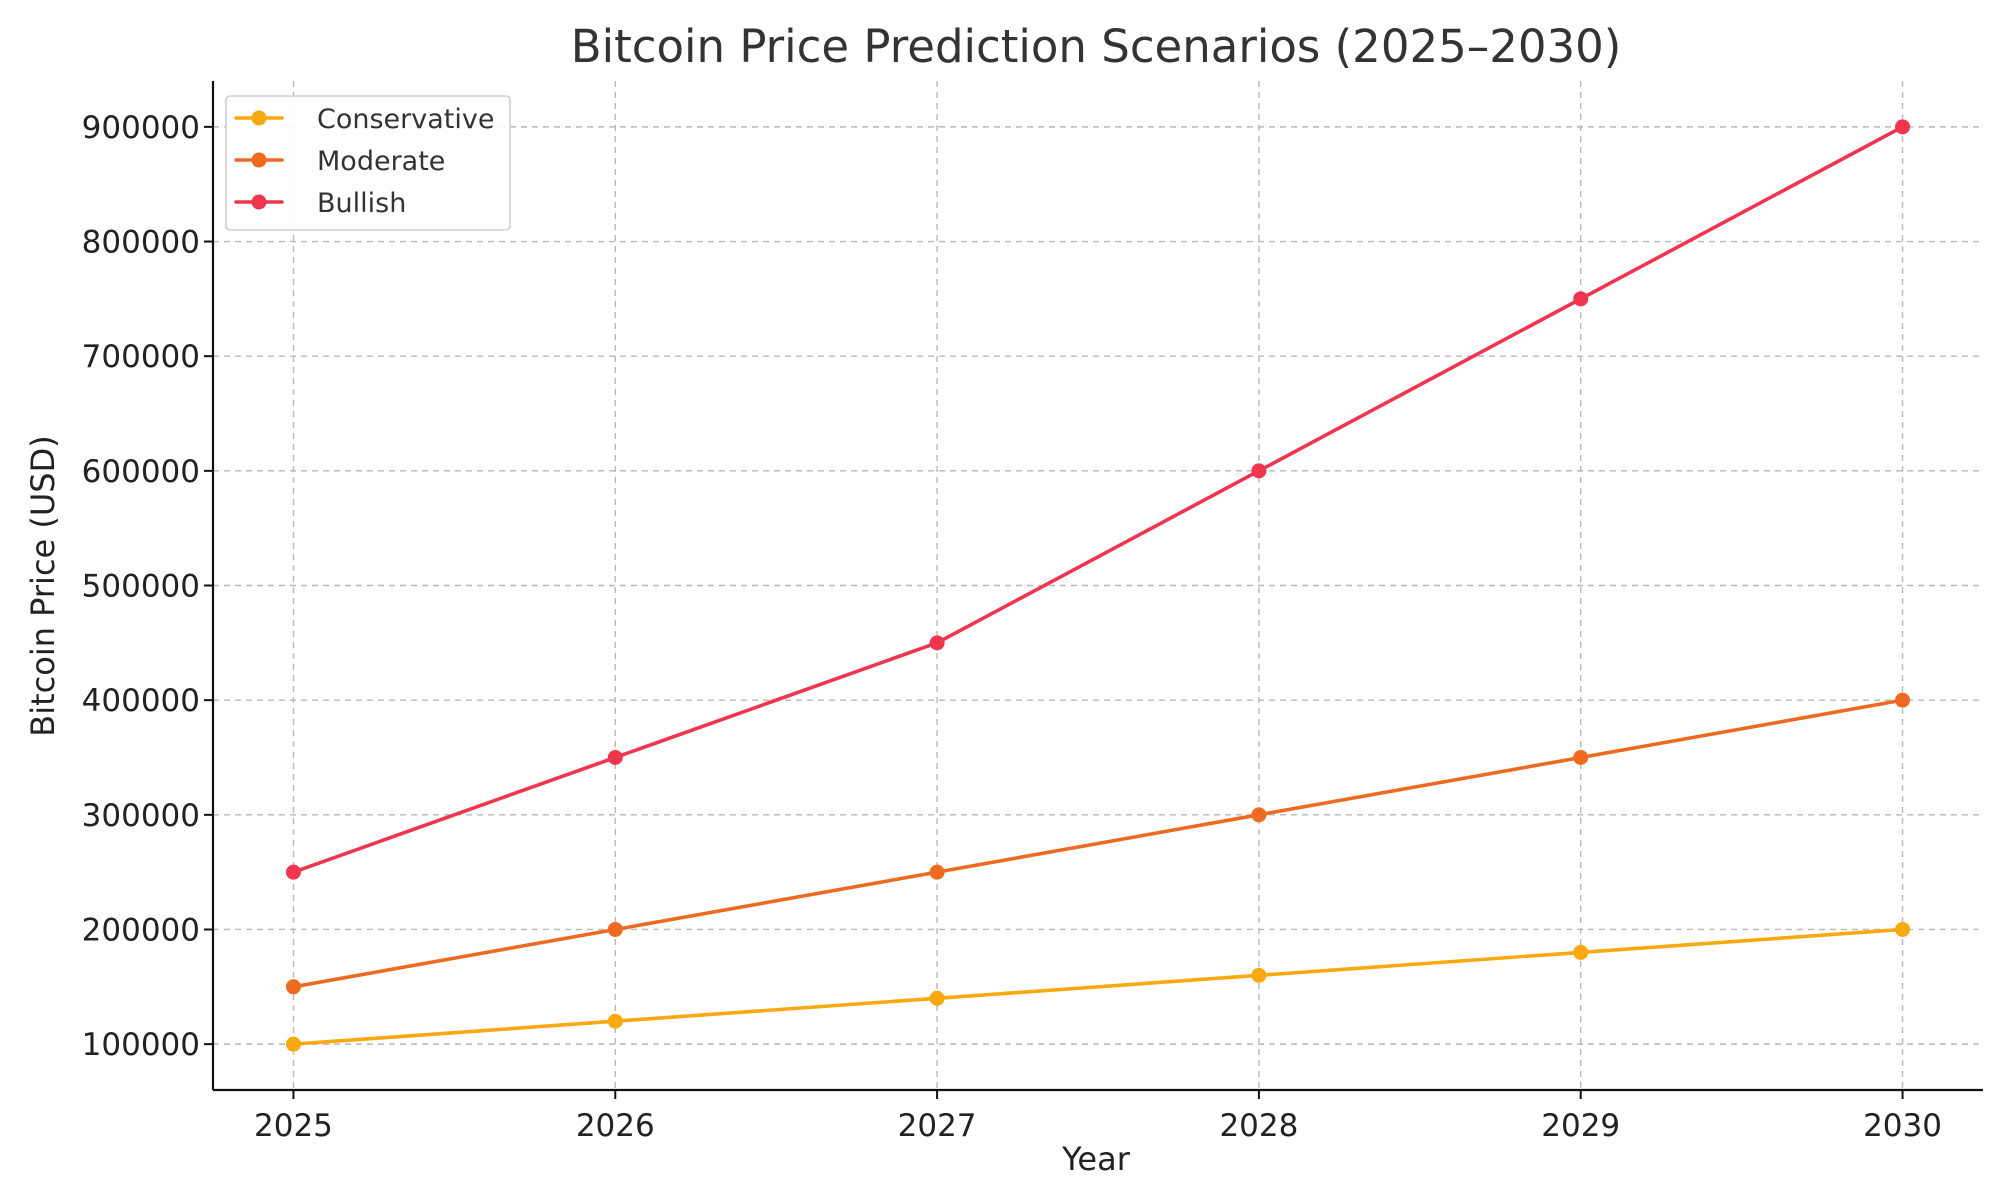 The image size is (2000, 1200). I want to click on data-point-moderate-2026, so click(615, 929).